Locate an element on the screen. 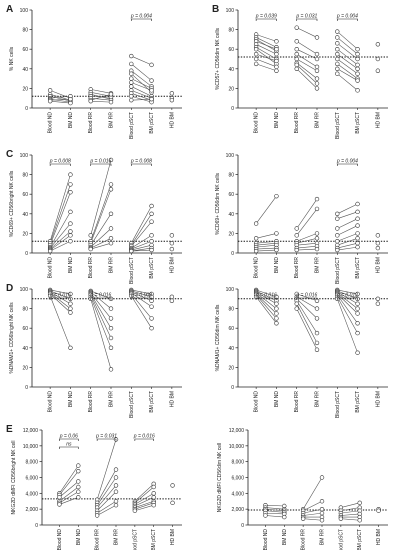  p-value-label: p = 0.008 is located at coordinates (60, 162).